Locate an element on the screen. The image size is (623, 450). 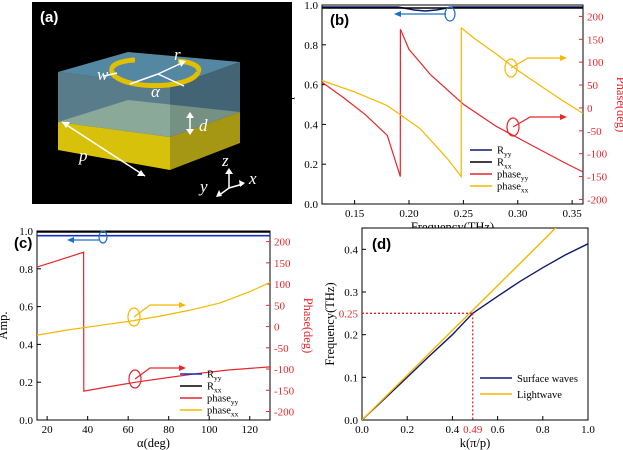
split-ring-resonator is located at coordinates (155, 78).